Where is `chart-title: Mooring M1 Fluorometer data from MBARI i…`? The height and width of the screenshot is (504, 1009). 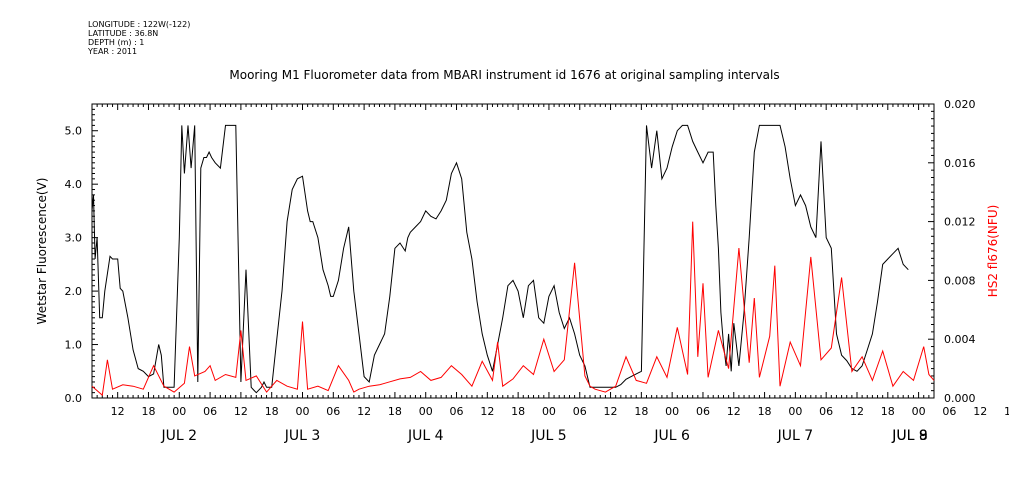 chart-title: Mooring M1 Fluorometer data from MBARI i… is located at coordinates (504, 75).